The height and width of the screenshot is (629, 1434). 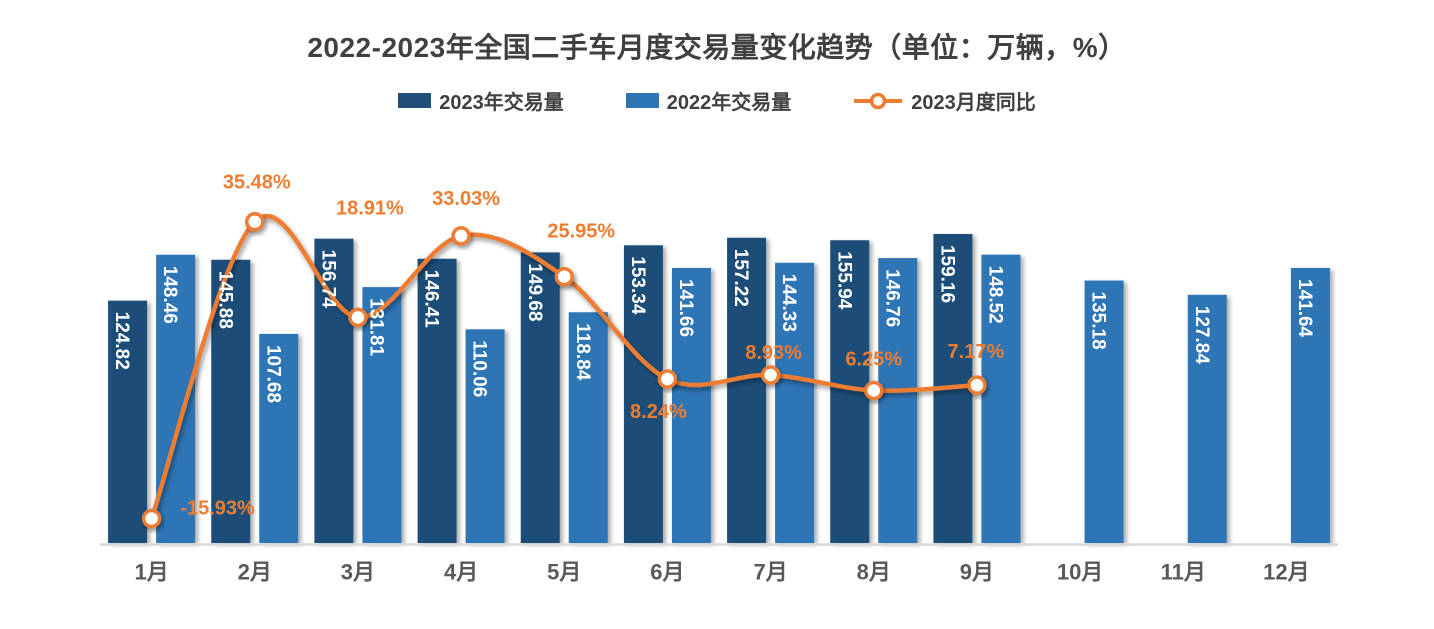 What do you see at coordinates (255, 221) in the screenshot?
I see `yoy-marker-2月` at bounding box center [255, 221].